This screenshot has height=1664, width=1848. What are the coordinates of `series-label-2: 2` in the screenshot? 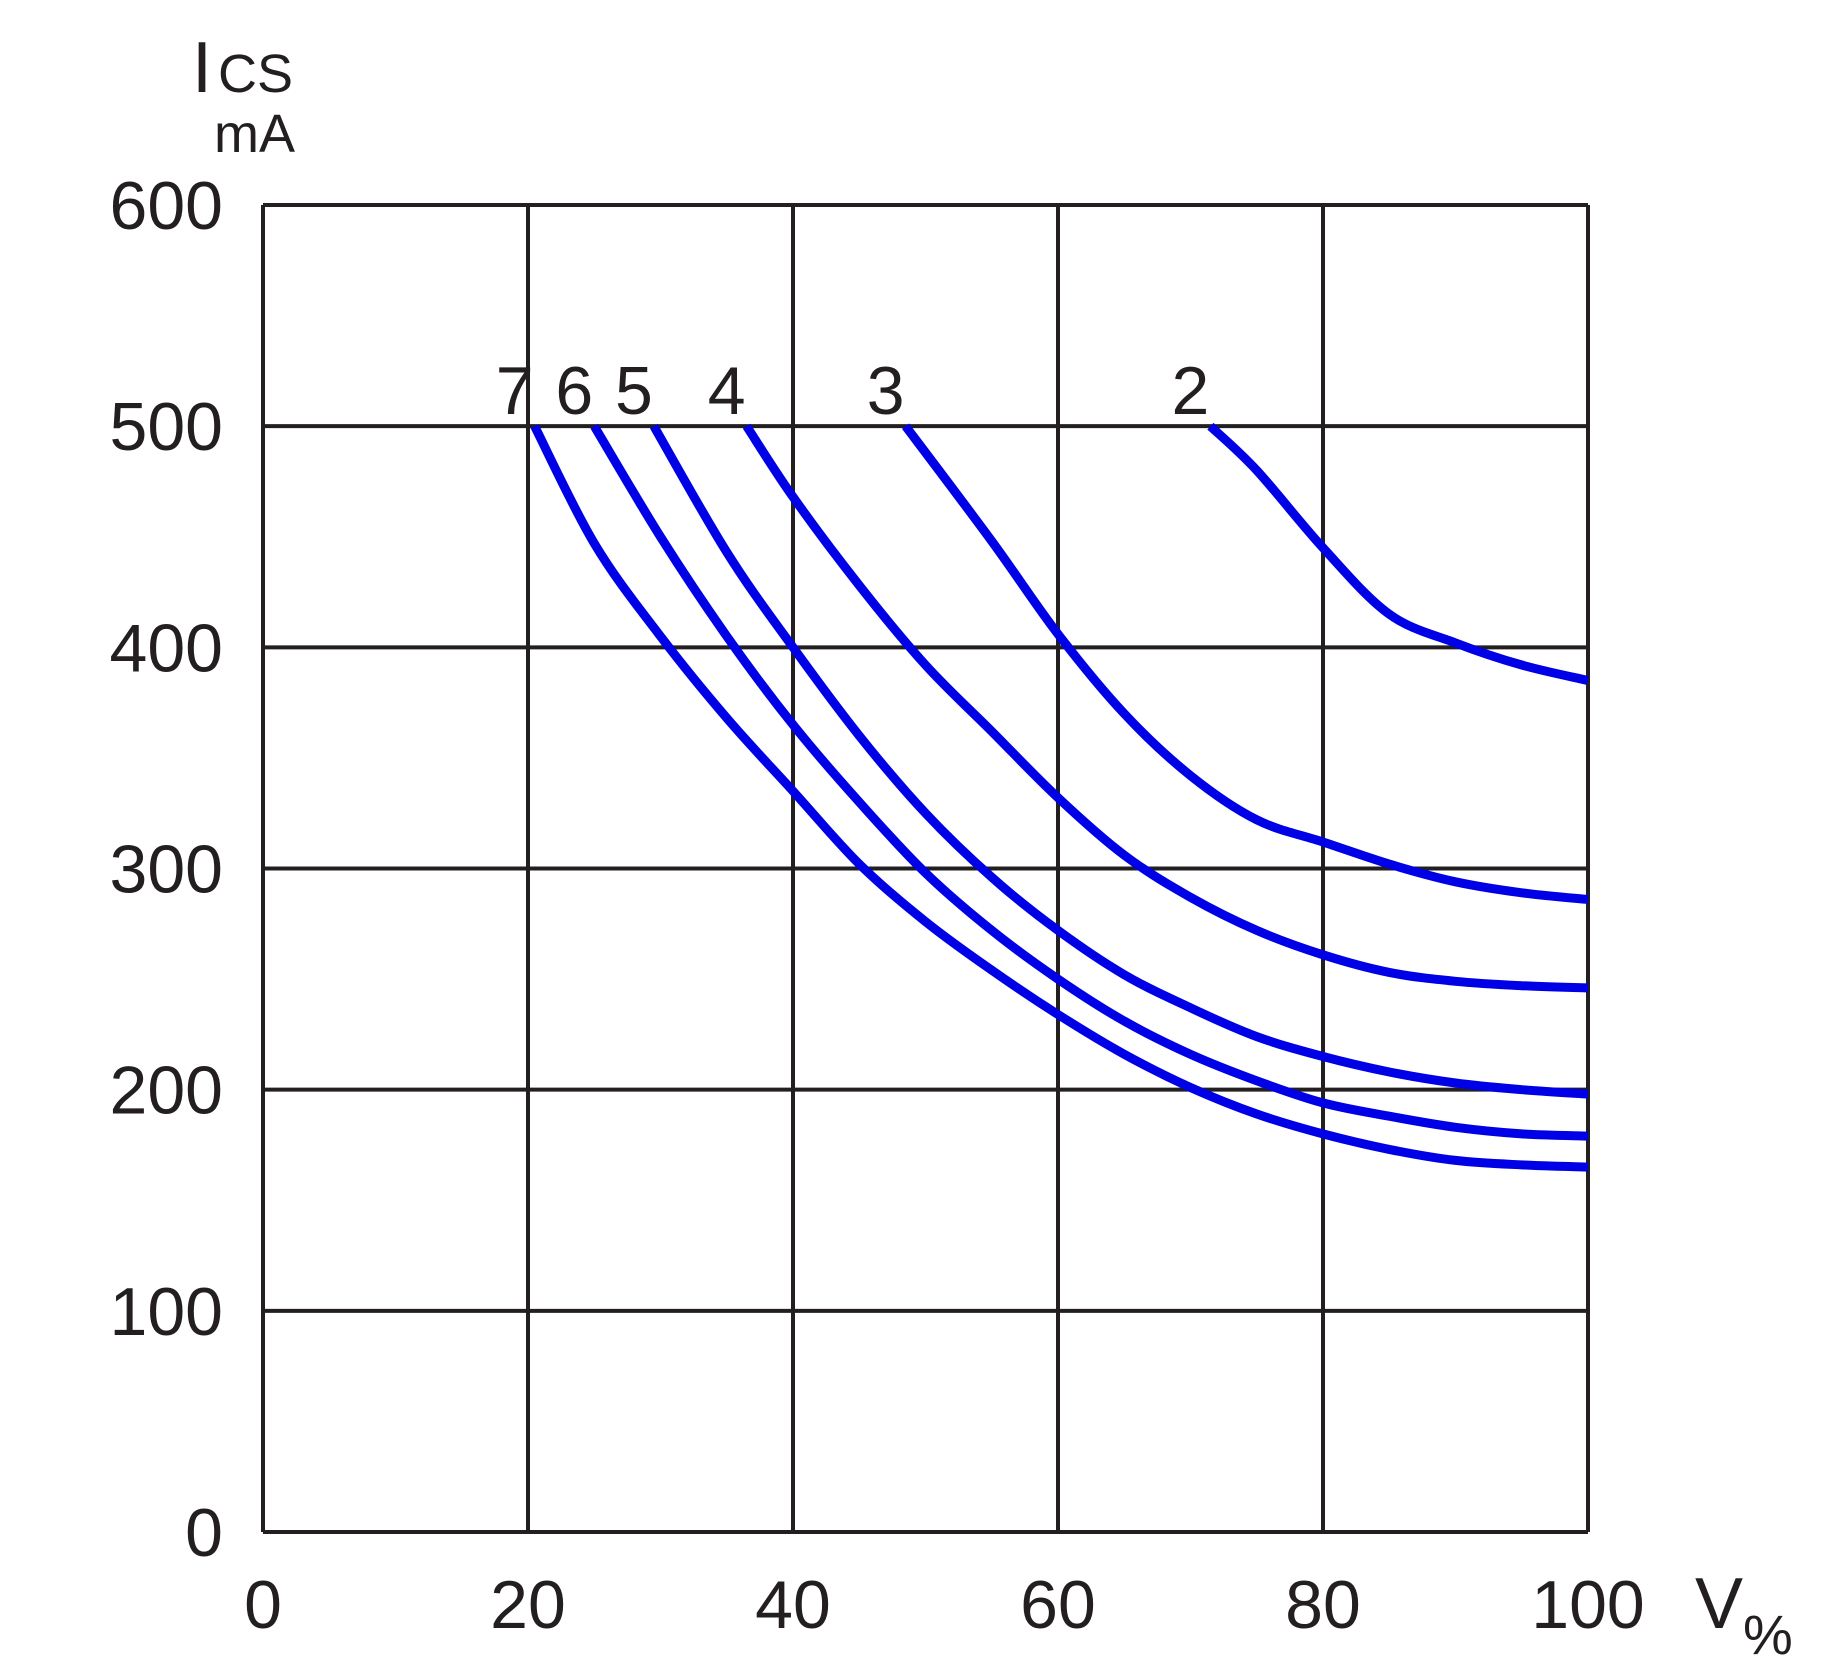 It's located at (1190, 391).